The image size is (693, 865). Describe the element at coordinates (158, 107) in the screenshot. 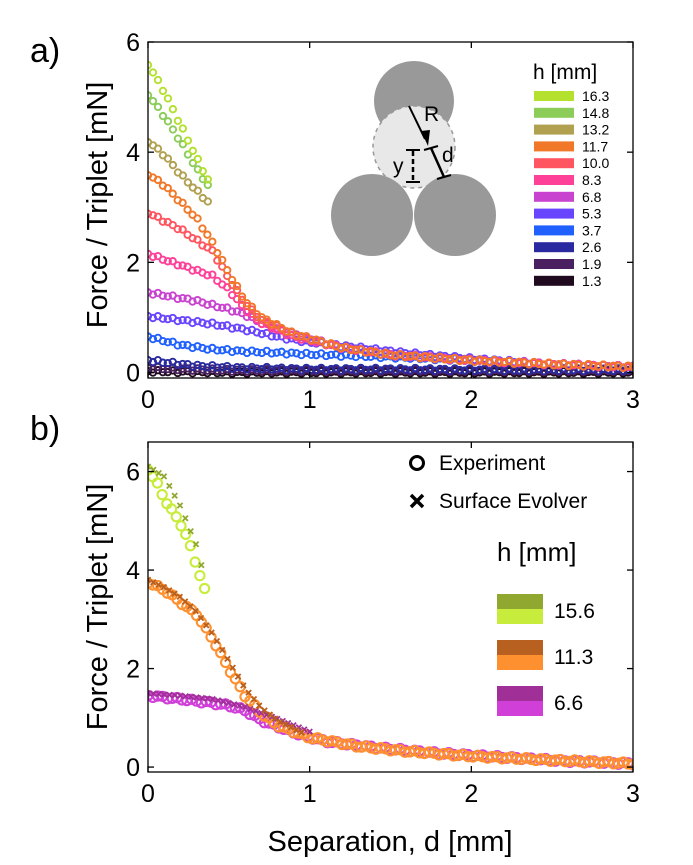

I see `panel-a-point-h14.8` at that location.